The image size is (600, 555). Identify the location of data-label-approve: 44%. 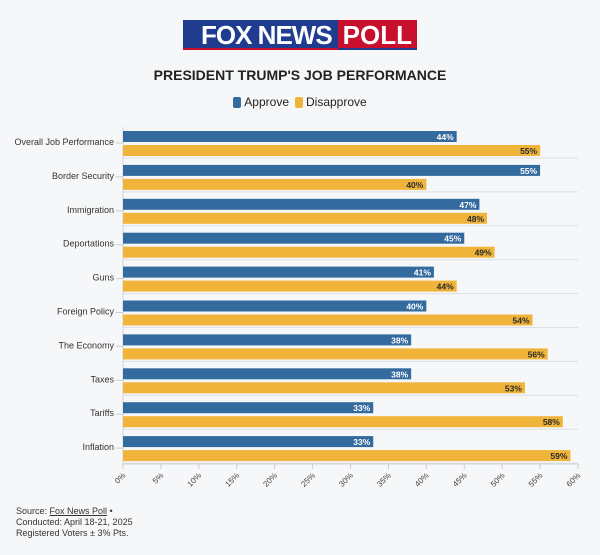
(445, 137).